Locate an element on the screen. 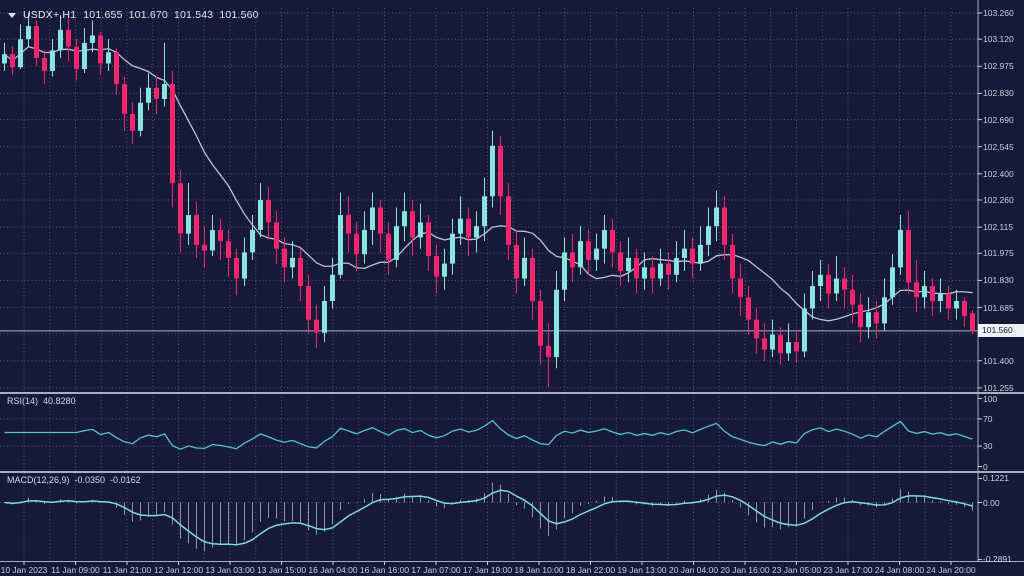 The width and height of the screenshot is (1024, 576). rsi-line is located at coordinates (488, 434).